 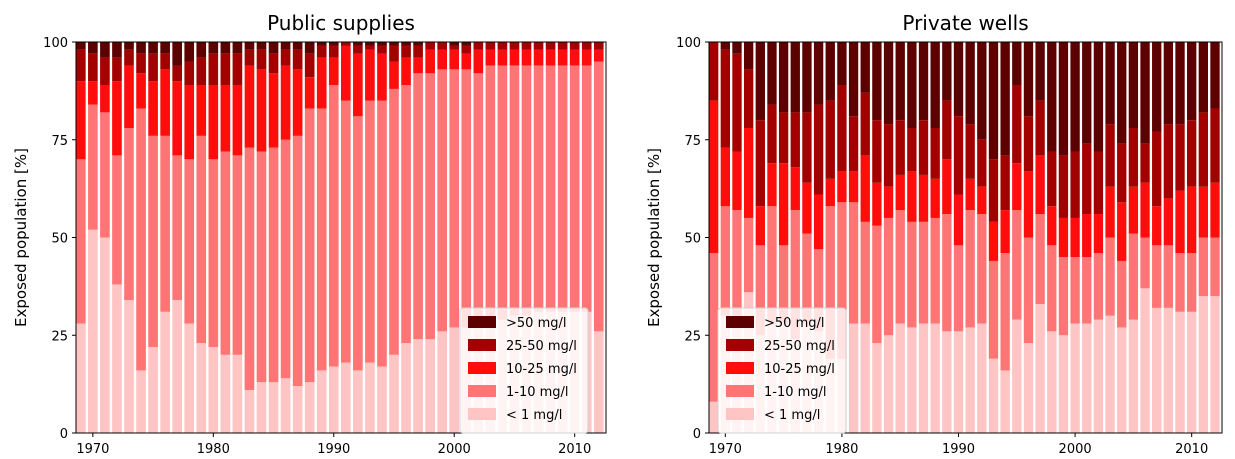 I want to click on bar-25-50-mg-l-1987, so click(x=297, y=59).